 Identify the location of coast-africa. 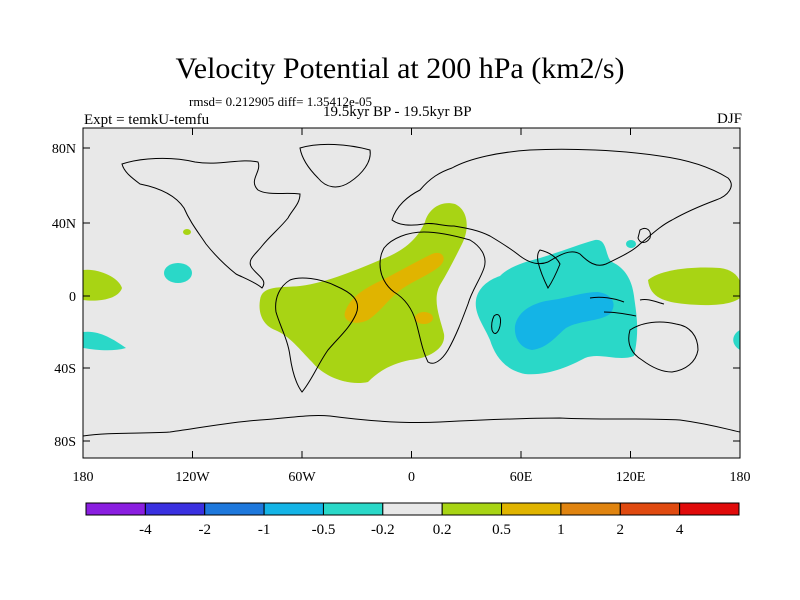
(432, 297).